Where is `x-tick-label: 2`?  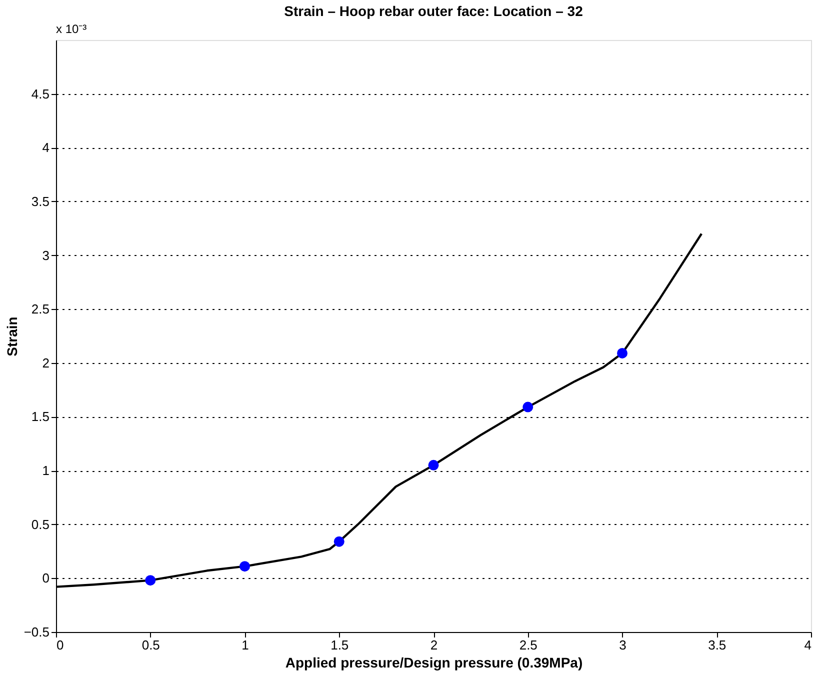 x-tick-label: 2 is located at coordinates (434, 645).